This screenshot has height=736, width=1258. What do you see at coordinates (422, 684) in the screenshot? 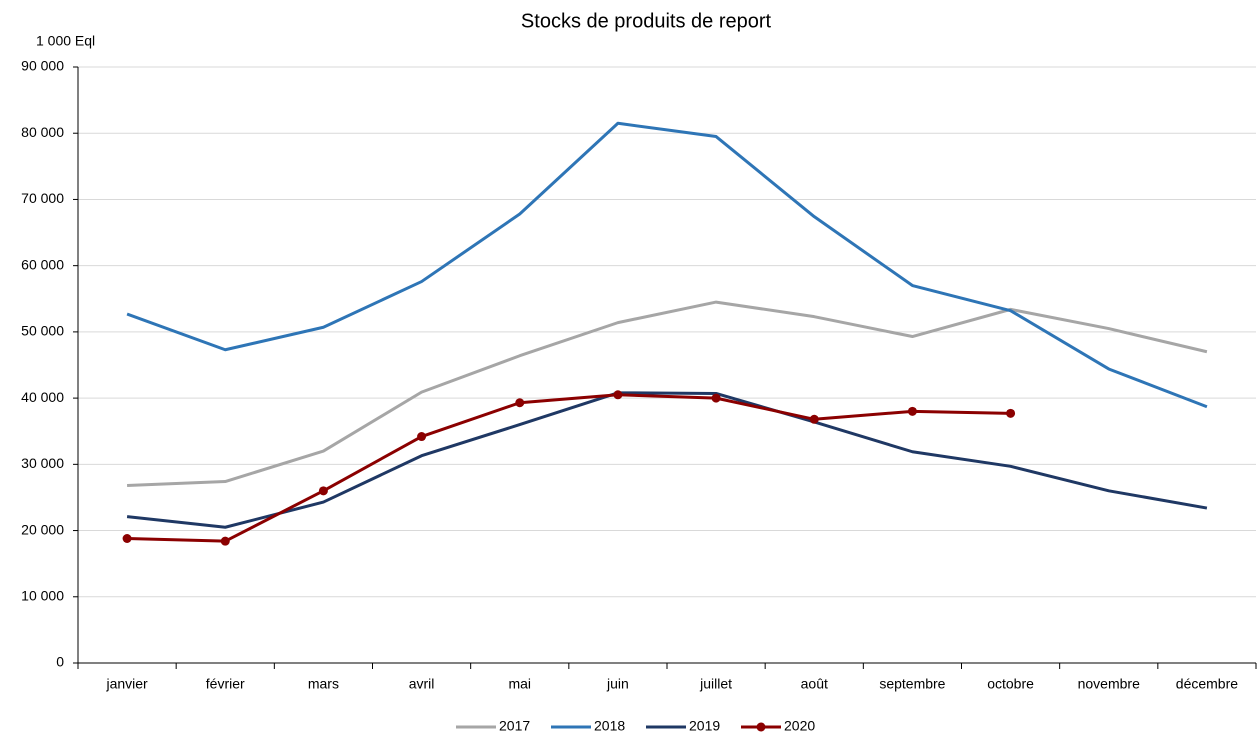
I see `x-tick-label: avril` at bounding box center [422, 684].